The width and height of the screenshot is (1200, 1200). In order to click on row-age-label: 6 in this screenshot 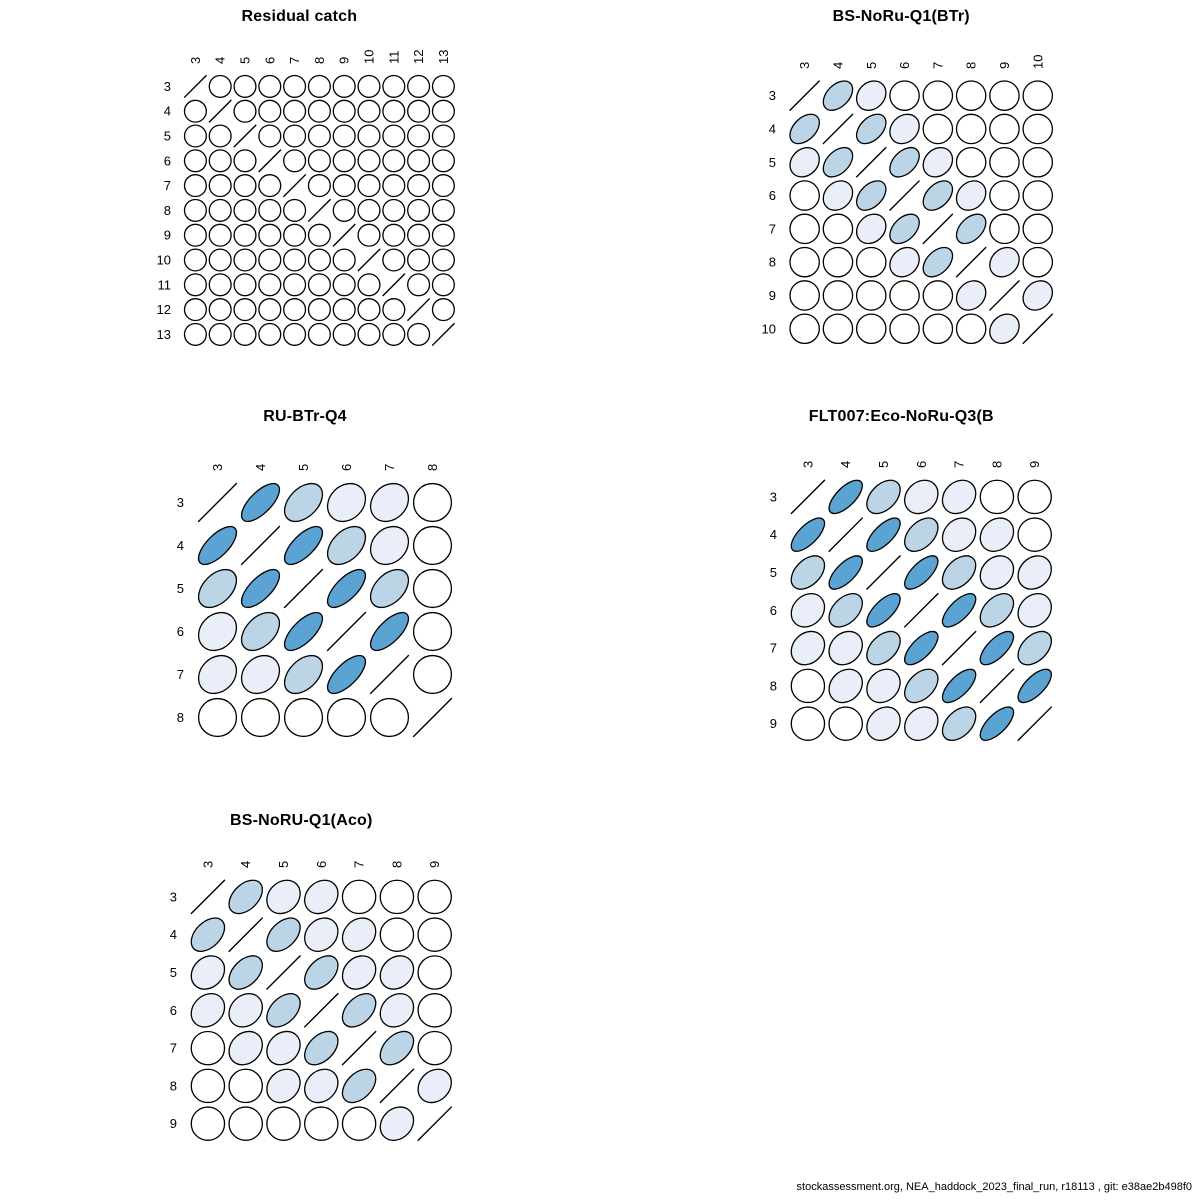, I will do `click(773, 610)`.